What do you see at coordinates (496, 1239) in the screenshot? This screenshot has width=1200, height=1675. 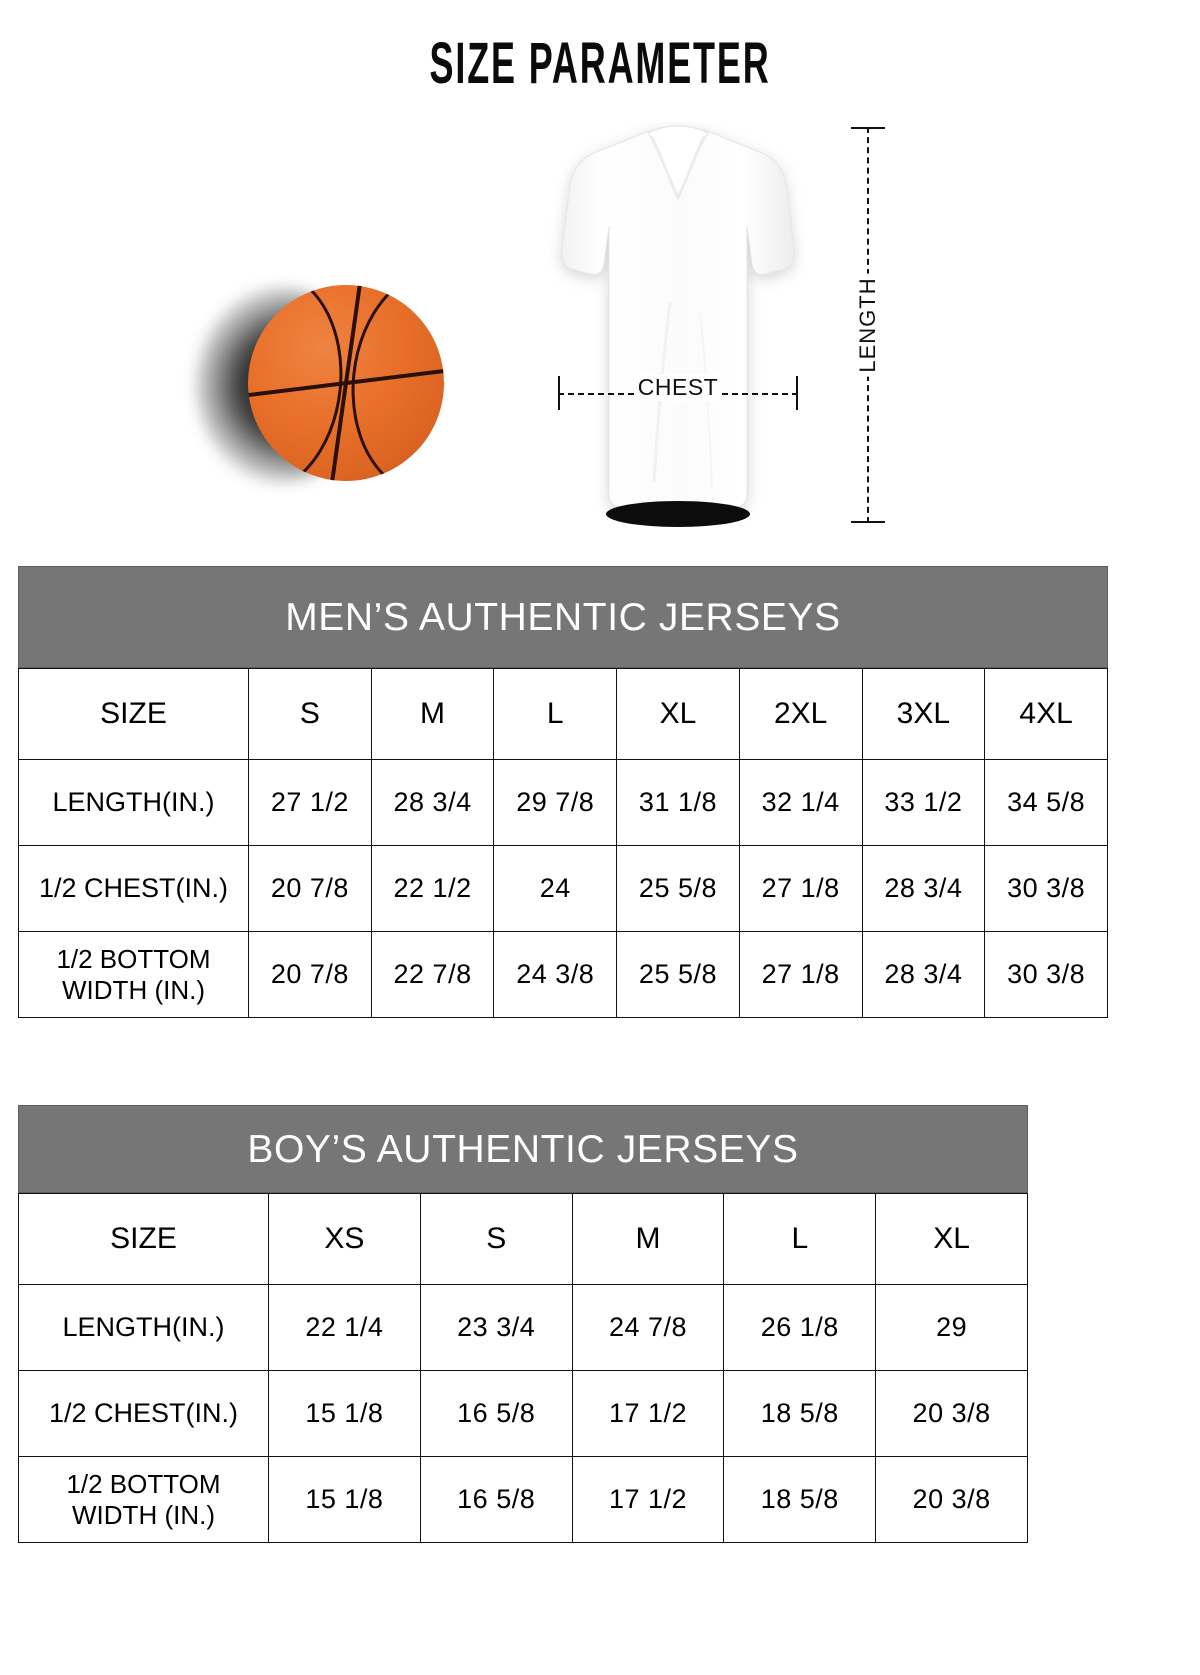 I see `boys-size-col-1: S` at bounding box center [496, 1239].